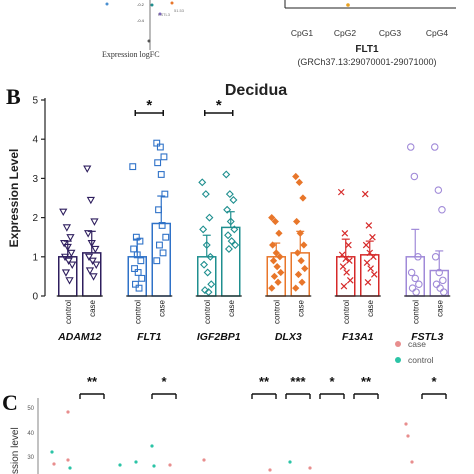  Describe the element at coordinates (398, 344) in the screenshot. I see `legend-case-marker` at that location.